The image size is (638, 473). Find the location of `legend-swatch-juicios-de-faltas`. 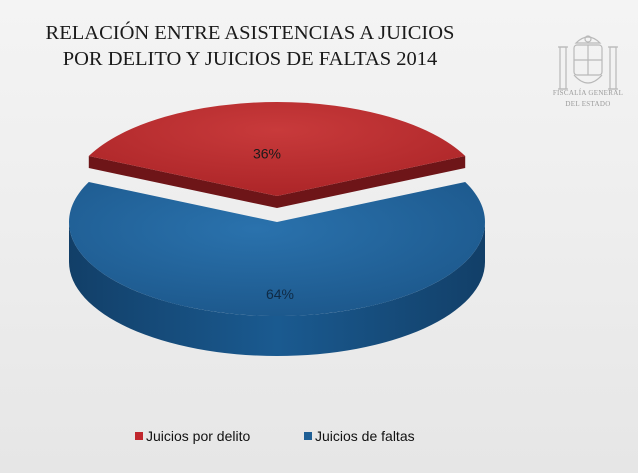

legend-swatch-juicios-de-faltas is located at coordinates (308, 436).